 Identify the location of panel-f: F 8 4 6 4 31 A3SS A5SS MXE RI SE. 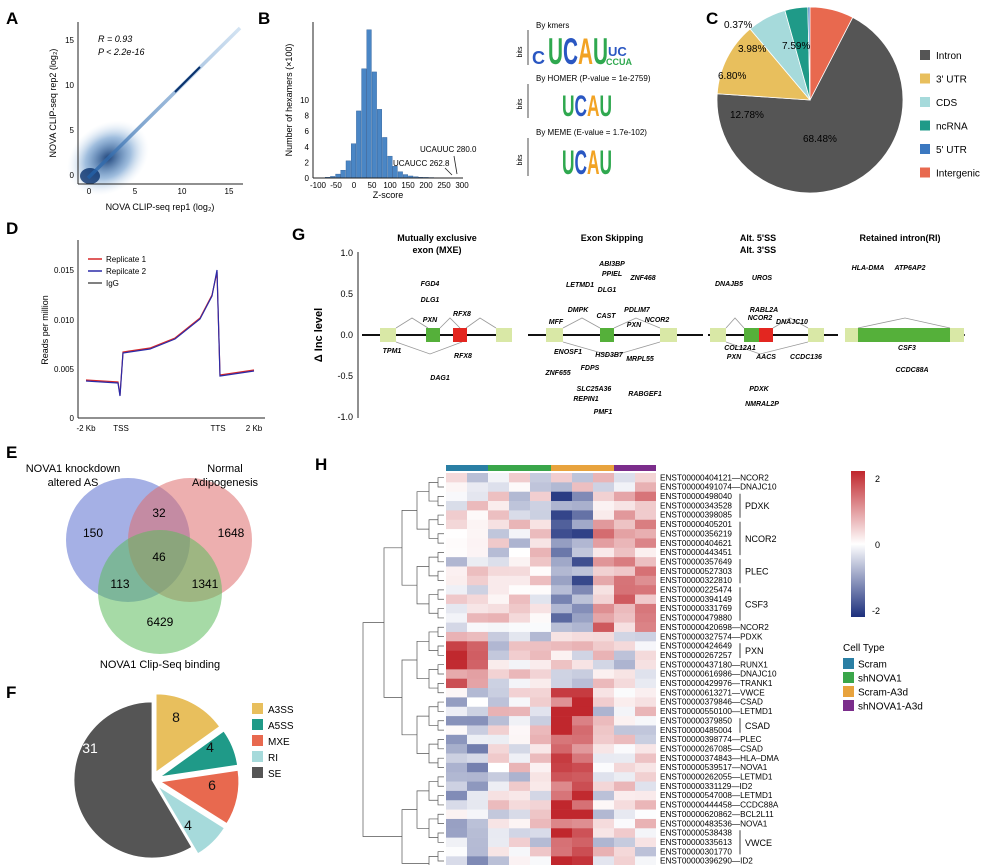
(150, 771).